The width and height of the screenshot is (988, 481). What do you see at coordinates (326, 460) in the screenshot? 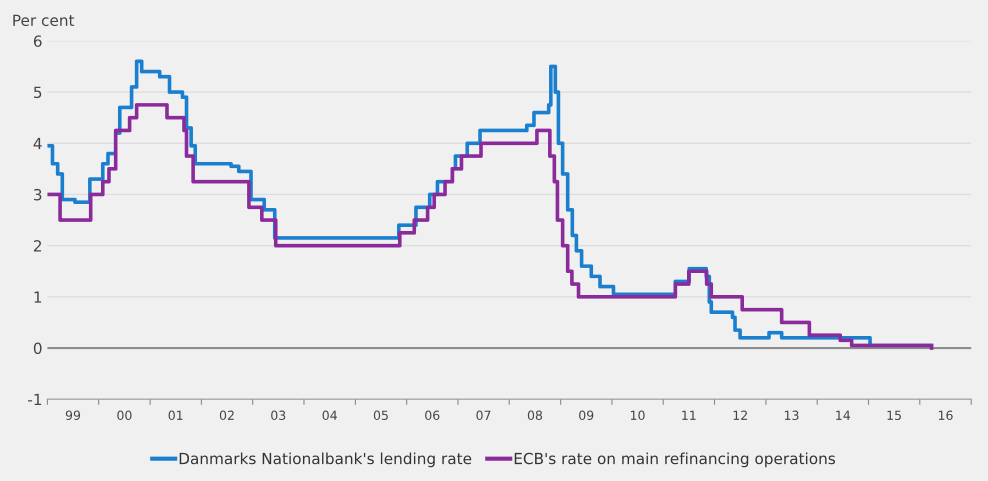
I see `legend-label: Danmarks Nationalbank's lending rate` at bounding box center [326, 460].